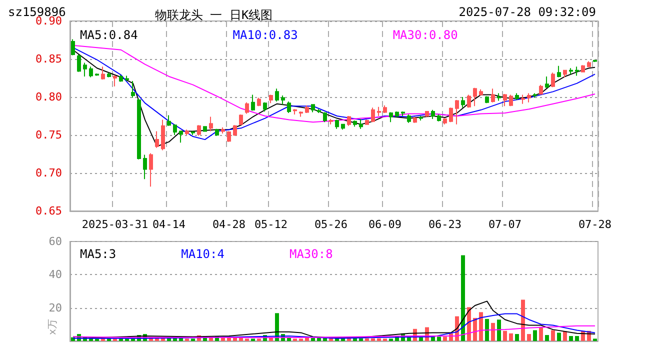  Describe the element at coordinates (311, 254) in the screenshot. I see `text: MA30:8` at that location.